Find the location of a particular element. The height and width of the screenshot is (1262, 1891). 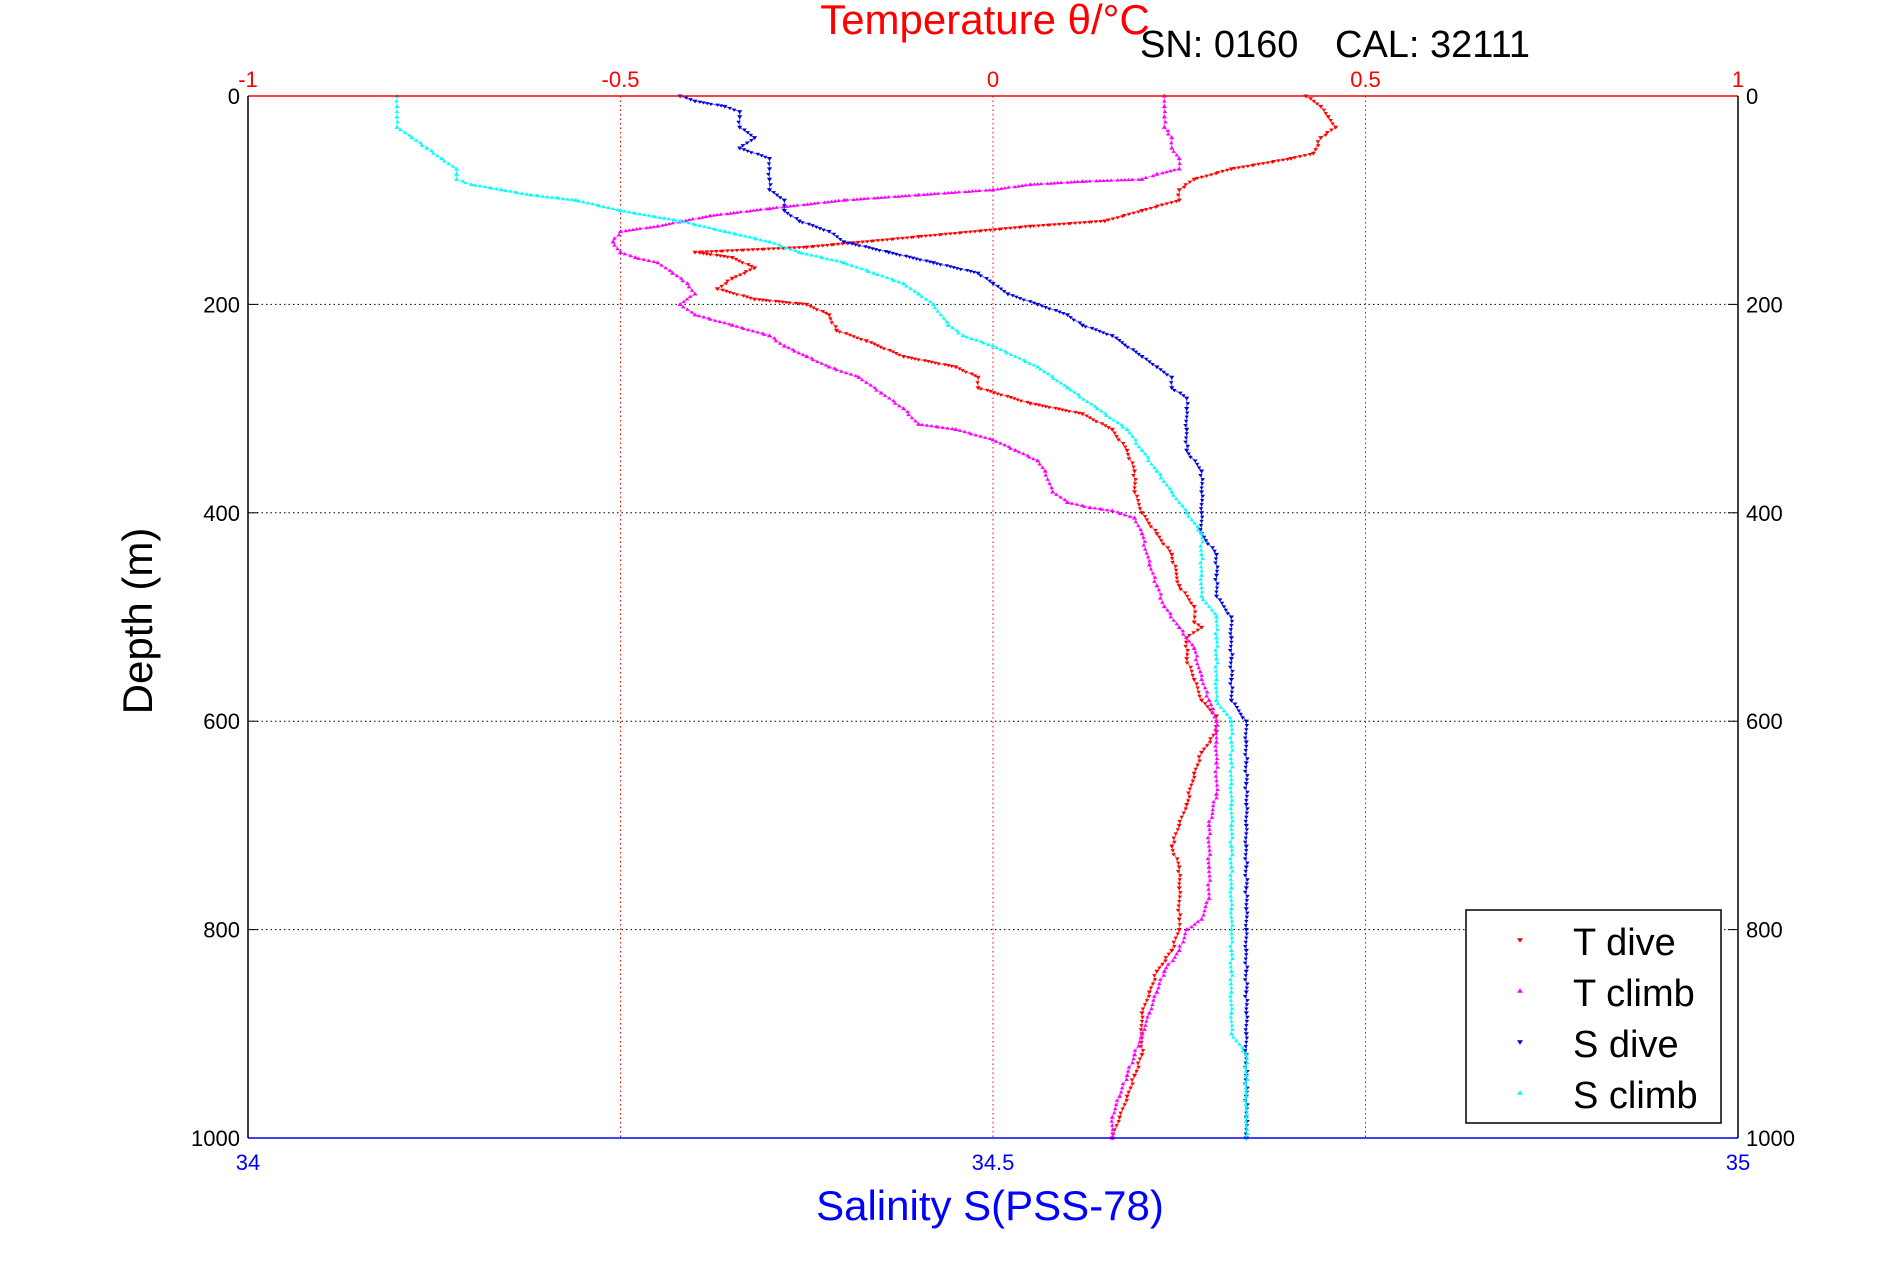

y-tick-label-right: 400 is located at coordinates (1764, 513).